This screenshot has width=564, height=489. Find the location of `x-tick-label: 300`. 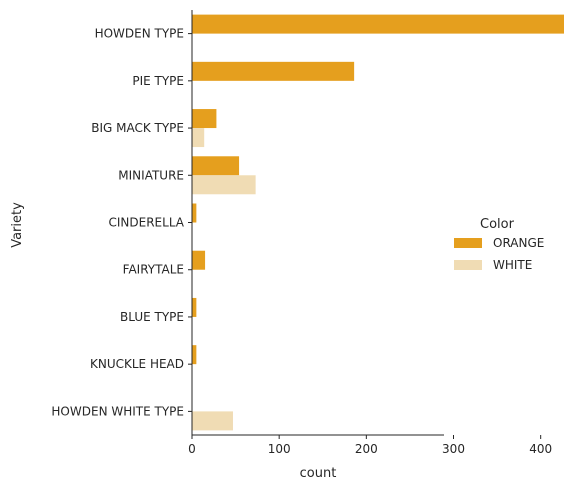

x-tick-label: 300 is located at coordinates (453, 449).